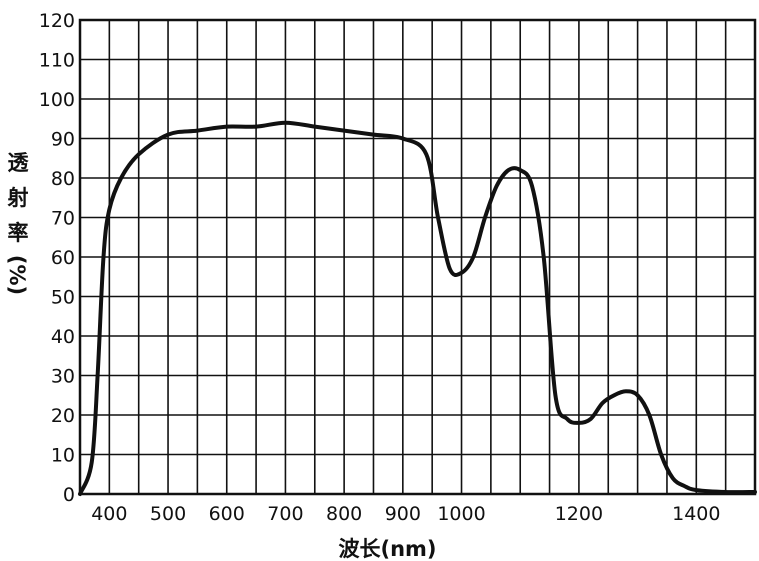 This screenshot has height=561, width=759. What do you see at coordinates (63, 456) in the screenshot?
I see `y-tick-label: 10` at bounding box center [63, 456].